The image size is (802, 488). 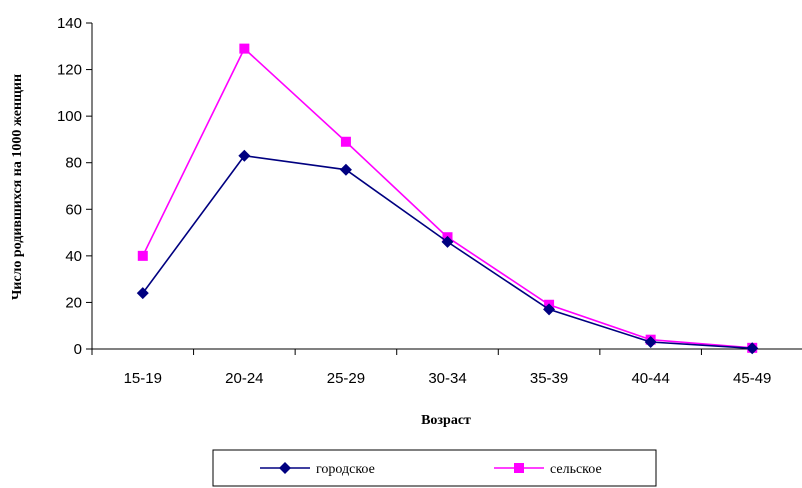 What do you see at coordinates (143, 378) in the screenshot?
I see `x-tick-label: 15-19` at bounding box center [143, 378].